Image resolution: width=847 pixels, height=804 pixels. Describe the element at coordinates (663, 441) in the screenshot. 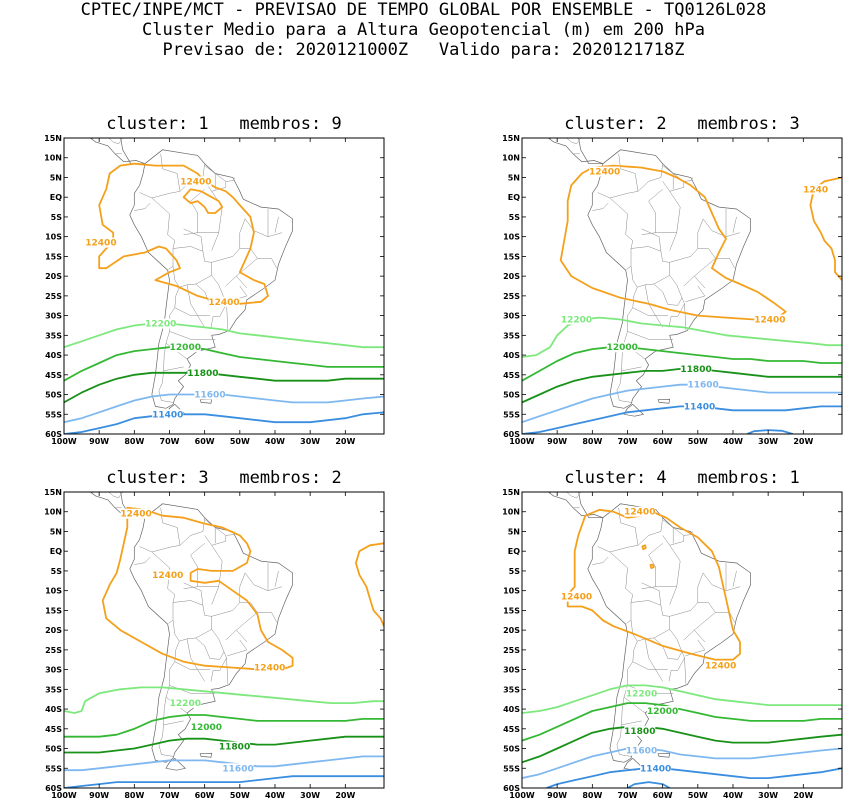

I see `lon-tick-label: 60W` at that location.